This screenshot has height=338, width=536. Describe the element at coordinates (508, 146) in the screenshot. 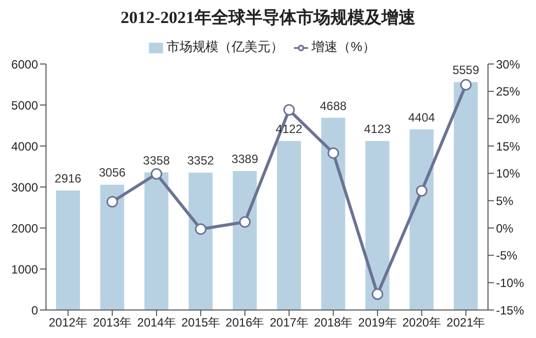

I see `y2-tick-label: 15%` at that location.